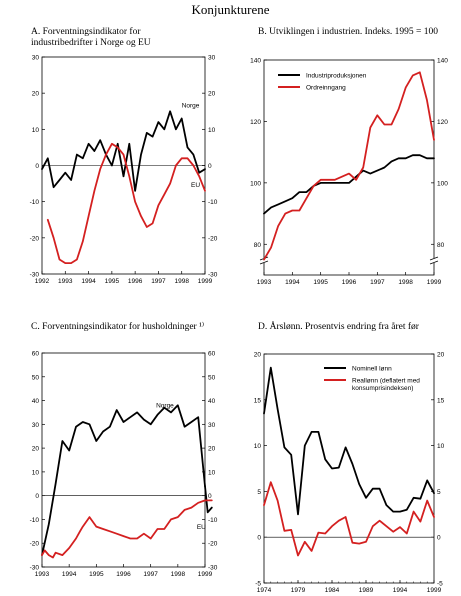 This screenshot has height=596, width=461. What do you see at coordinates (386, 381) in the screenshot?
I see `legend-label: Reallønn (deflatert med` at bounding box center [386, 381].